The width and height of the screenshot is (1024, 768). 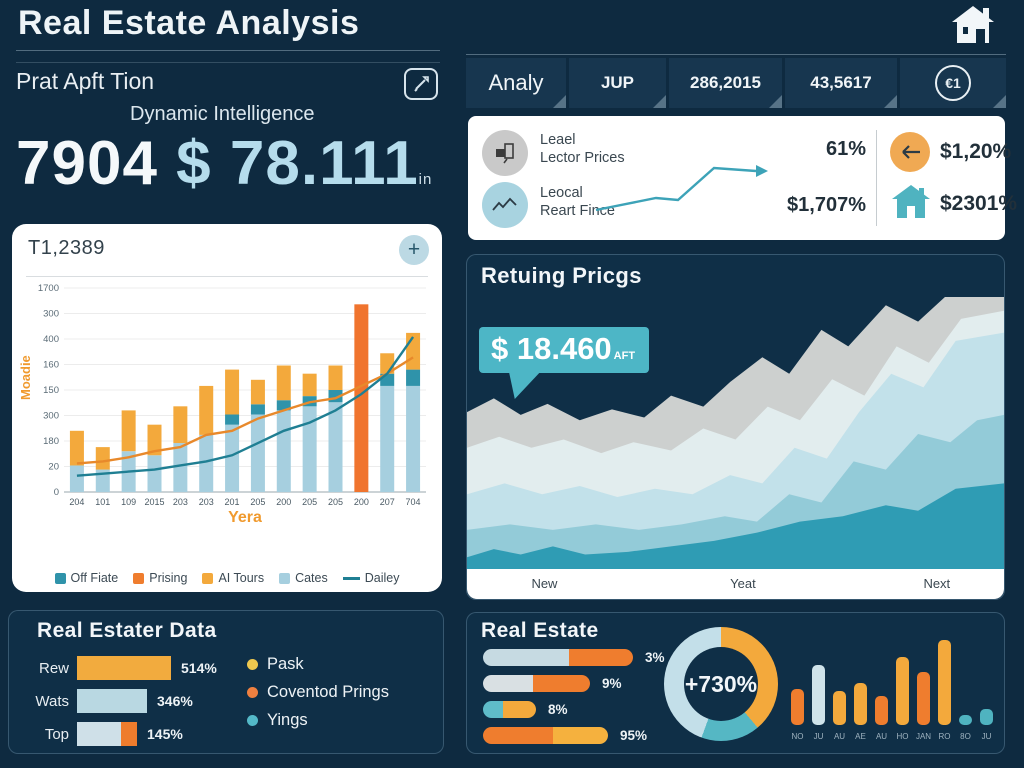 What do you see at coordinates (973, 27) in the screenshot?
I see `home-icon` at bounding box center [973, 27].